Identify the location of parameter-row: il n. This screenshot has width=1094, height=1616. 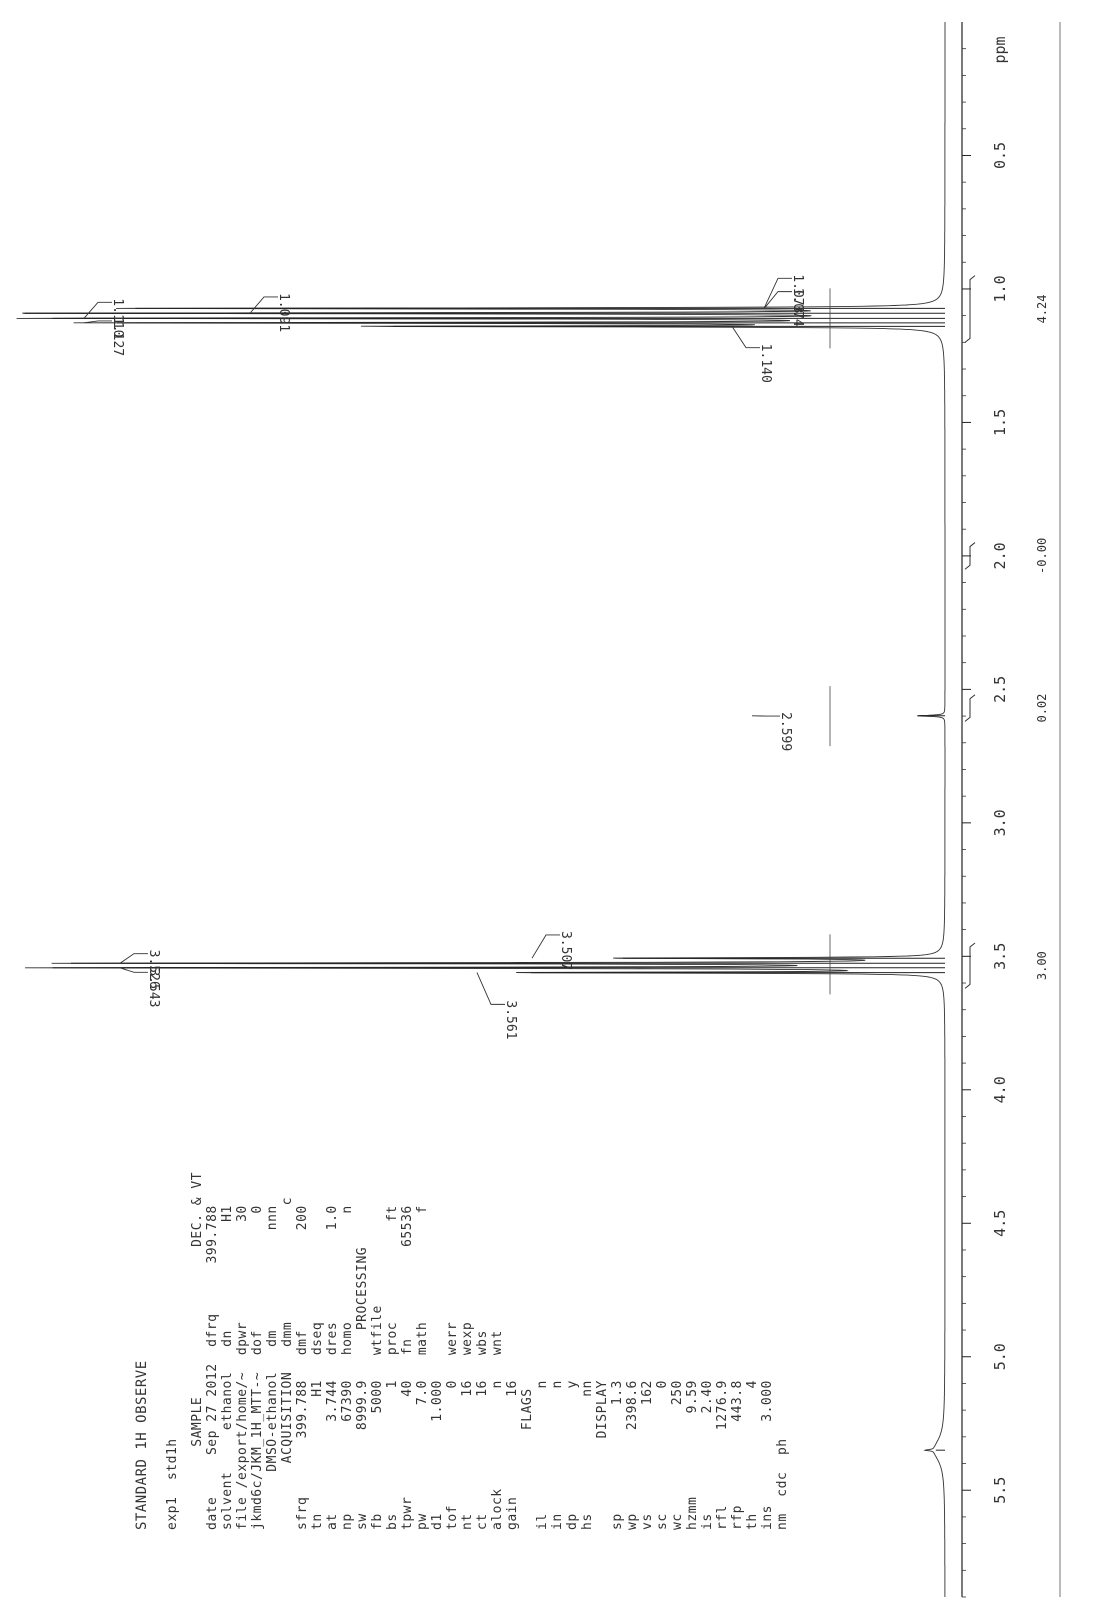
(542, 1455).